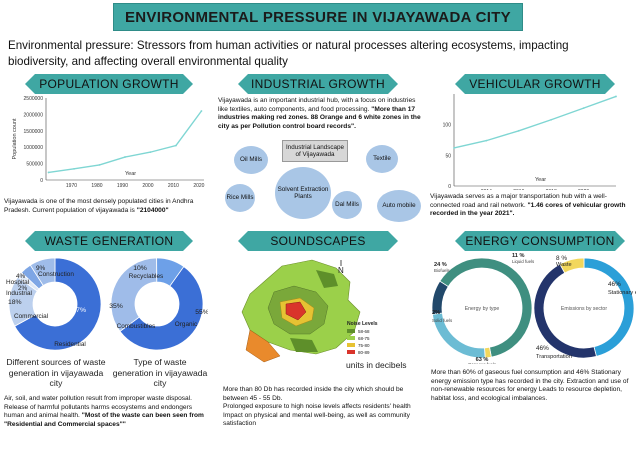 This screenshot has height=451, width=638. Describe the element at coordinates (442, 270) in the screenshot. I see `slice-label: Biofuels` at that location.